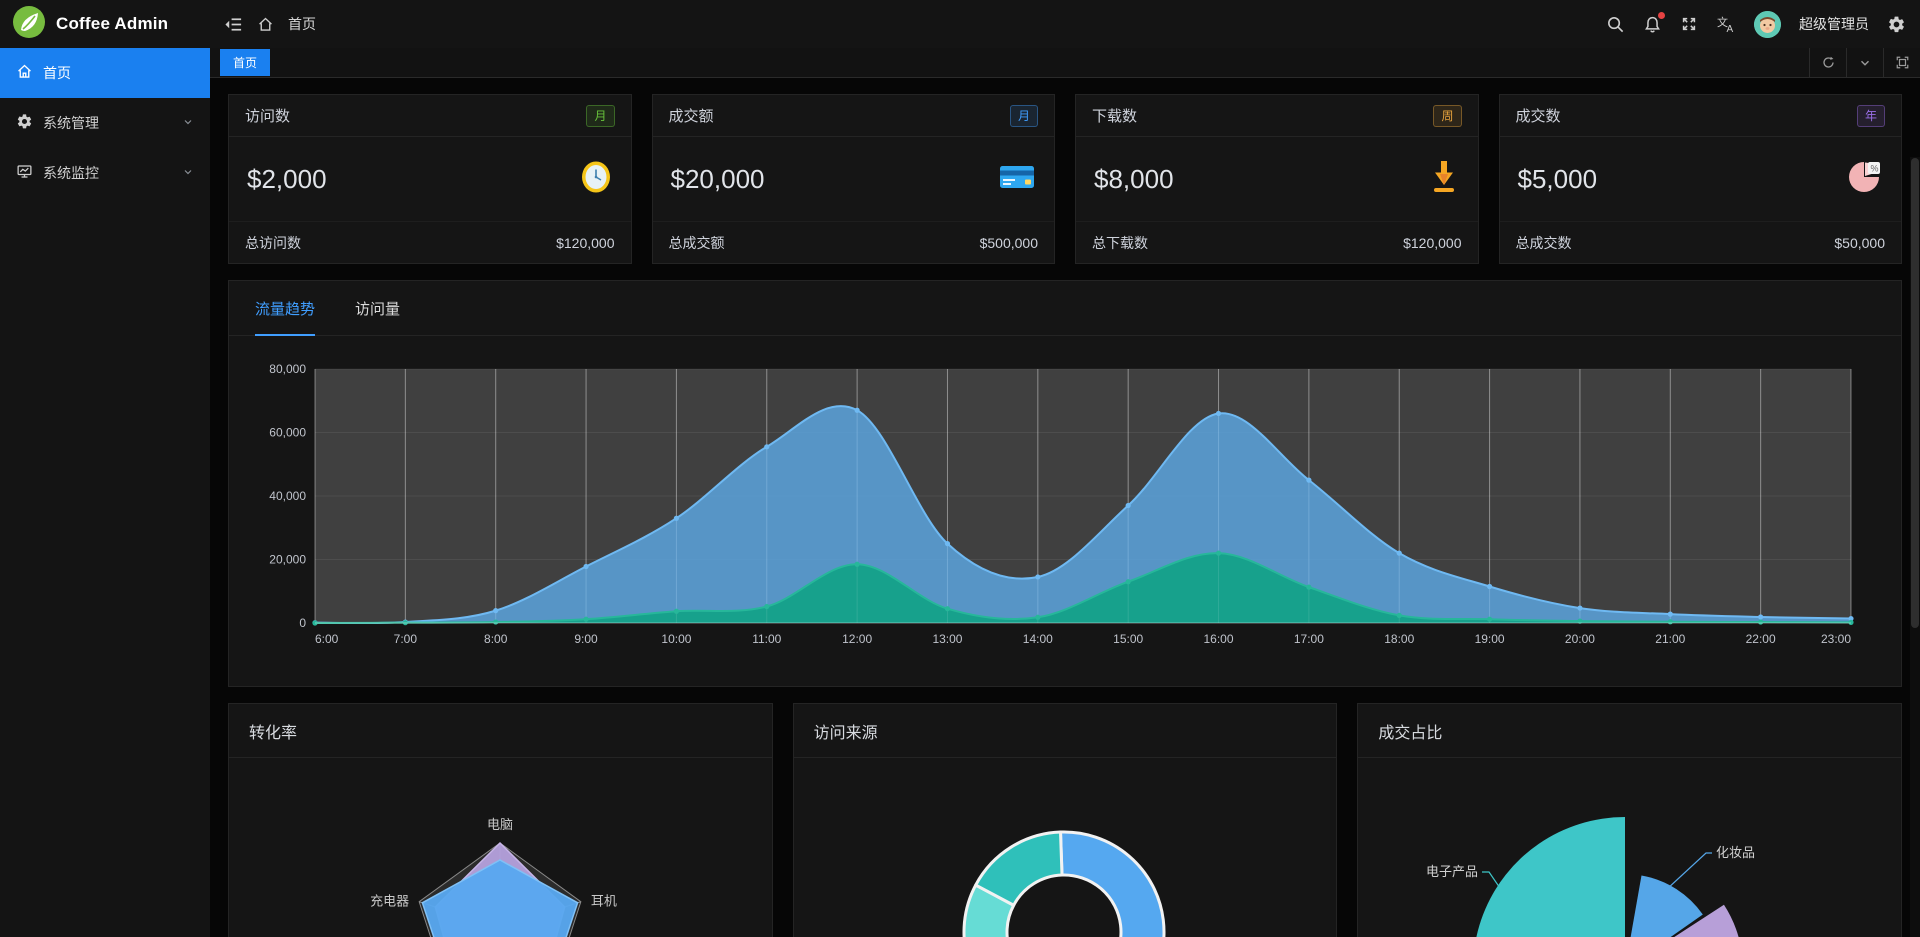 The image size is (1920, 937). Describe the element at coordinates (1065, 731) in the screenshot. I see `card-title: 访问来源` at that location.